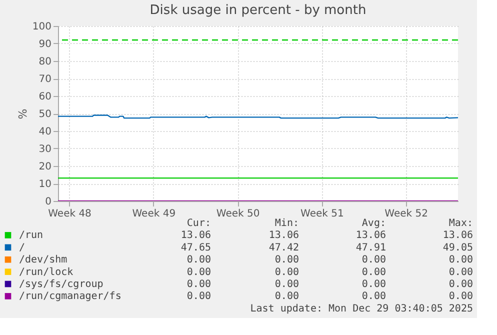  I want to click on text: Min:, so click(286, 223).